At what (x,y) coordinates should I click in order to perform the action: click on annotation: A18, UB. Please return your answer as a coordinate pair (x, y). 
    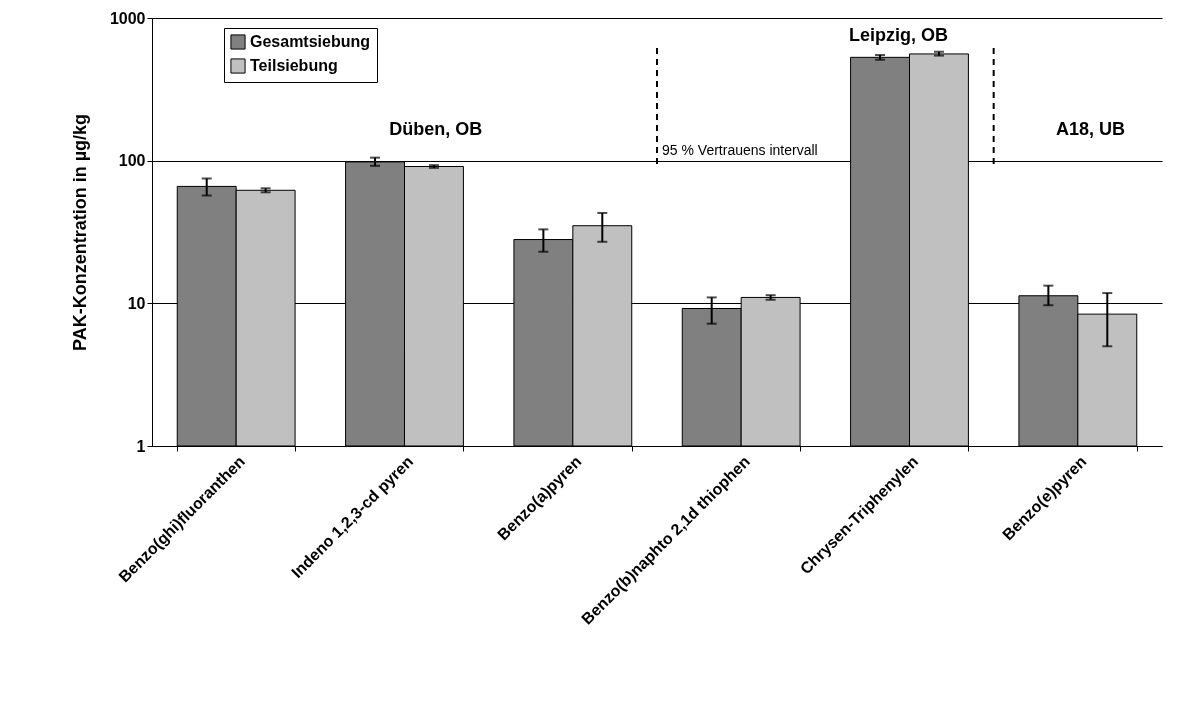
    Looking at the image, I should click on (1090, 128).